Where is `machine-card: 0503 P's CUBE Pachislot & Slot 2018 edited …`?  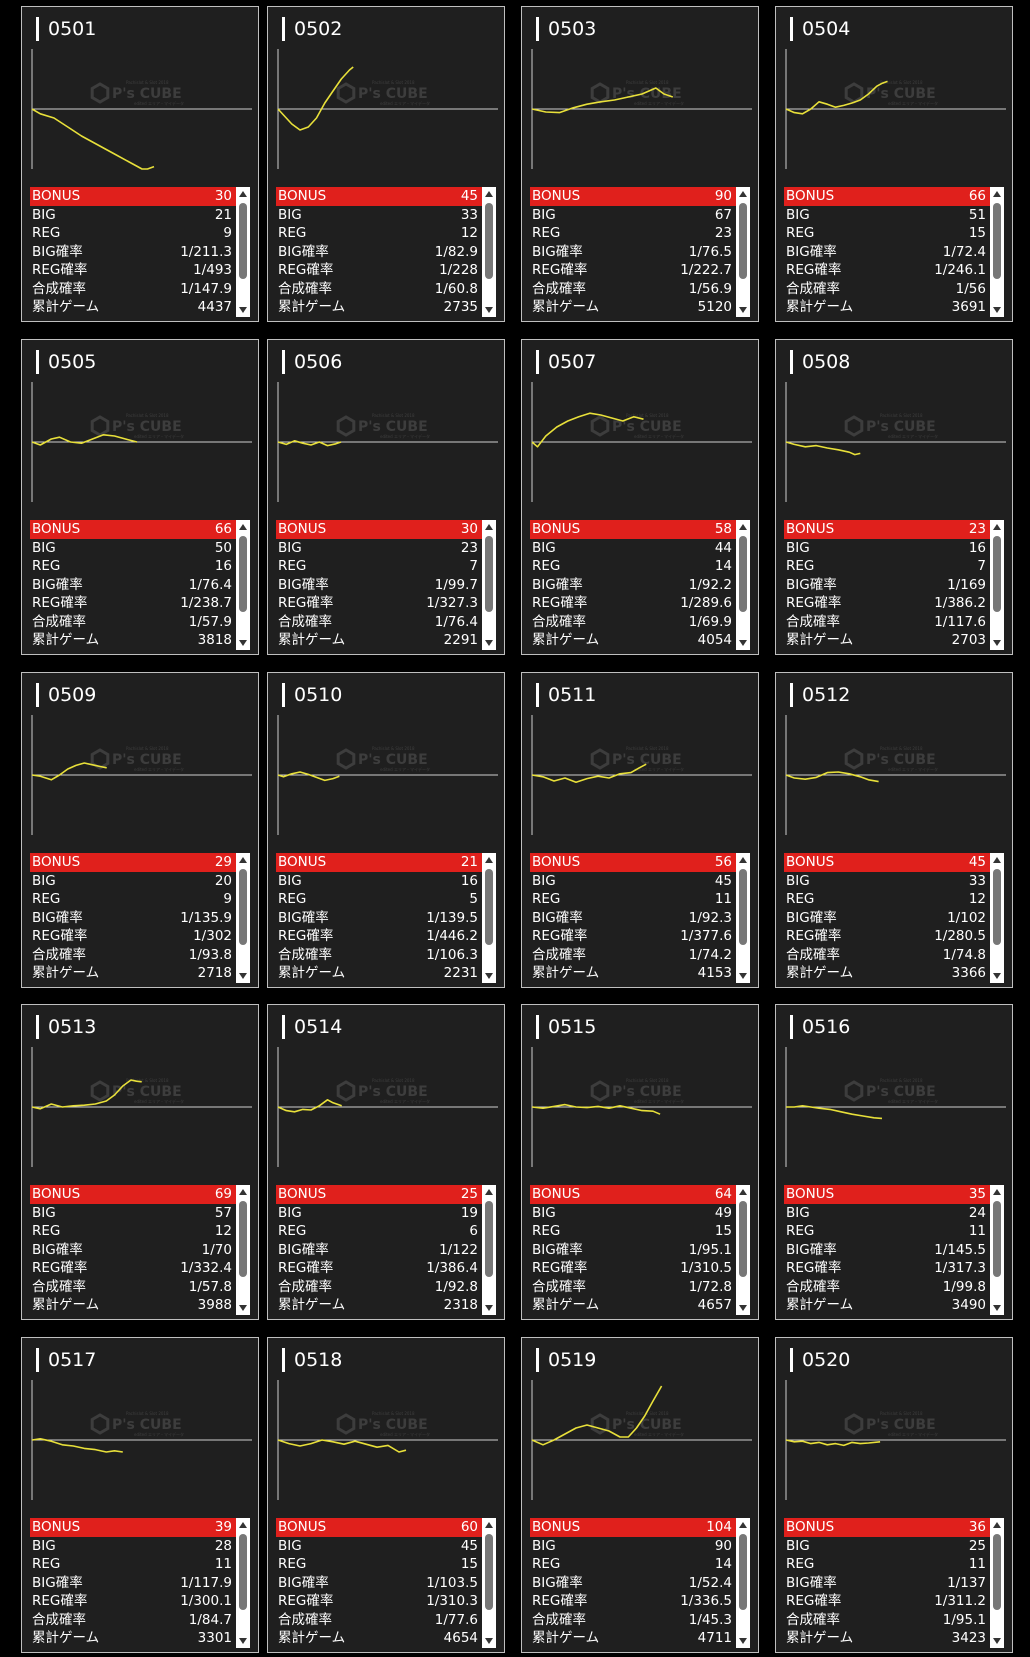 machine-card: 0503 P's CUBE Pachislot & Slot 2018 edited … is located at coordinates (640, 164).